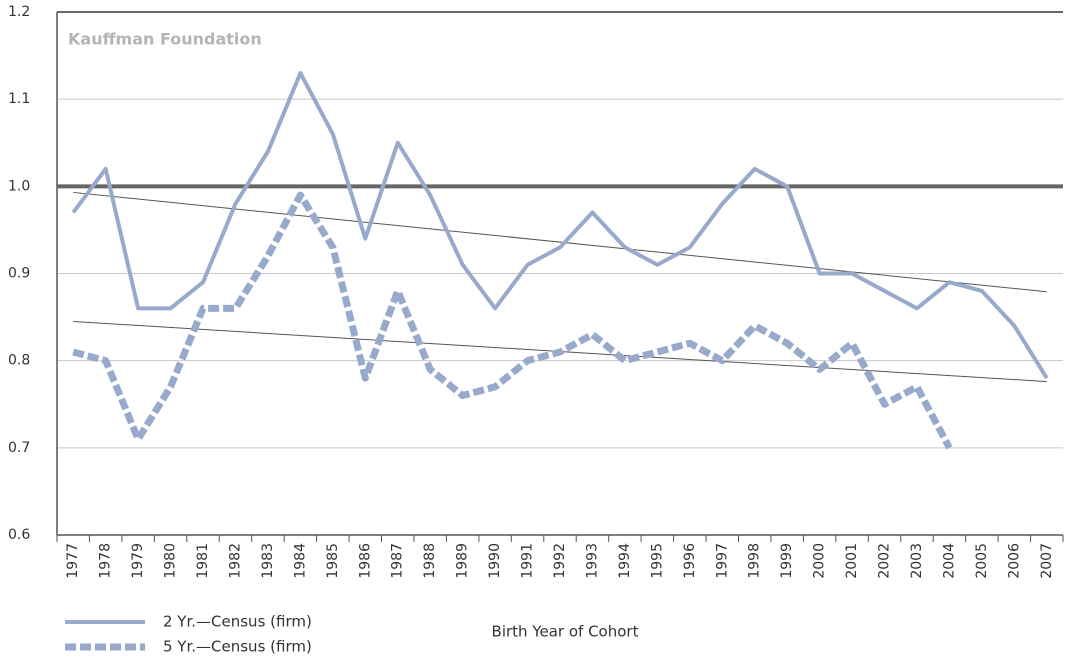  What do you see at coordinates (365, 561) in the screenshot?
I see `x-tick-label: 1986` at bounding box center [365, 561].